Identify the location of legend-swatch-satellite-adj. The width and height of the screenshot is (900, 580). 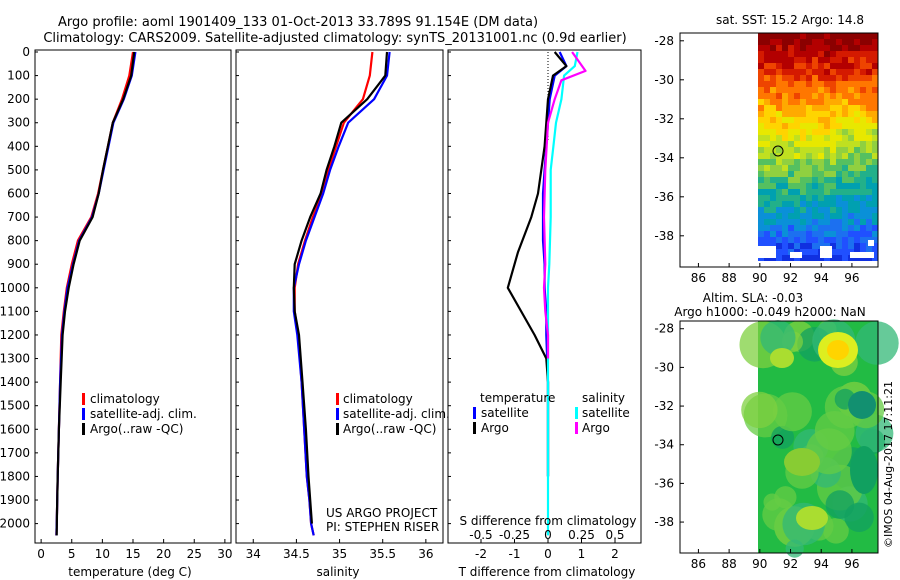
(83, 414).